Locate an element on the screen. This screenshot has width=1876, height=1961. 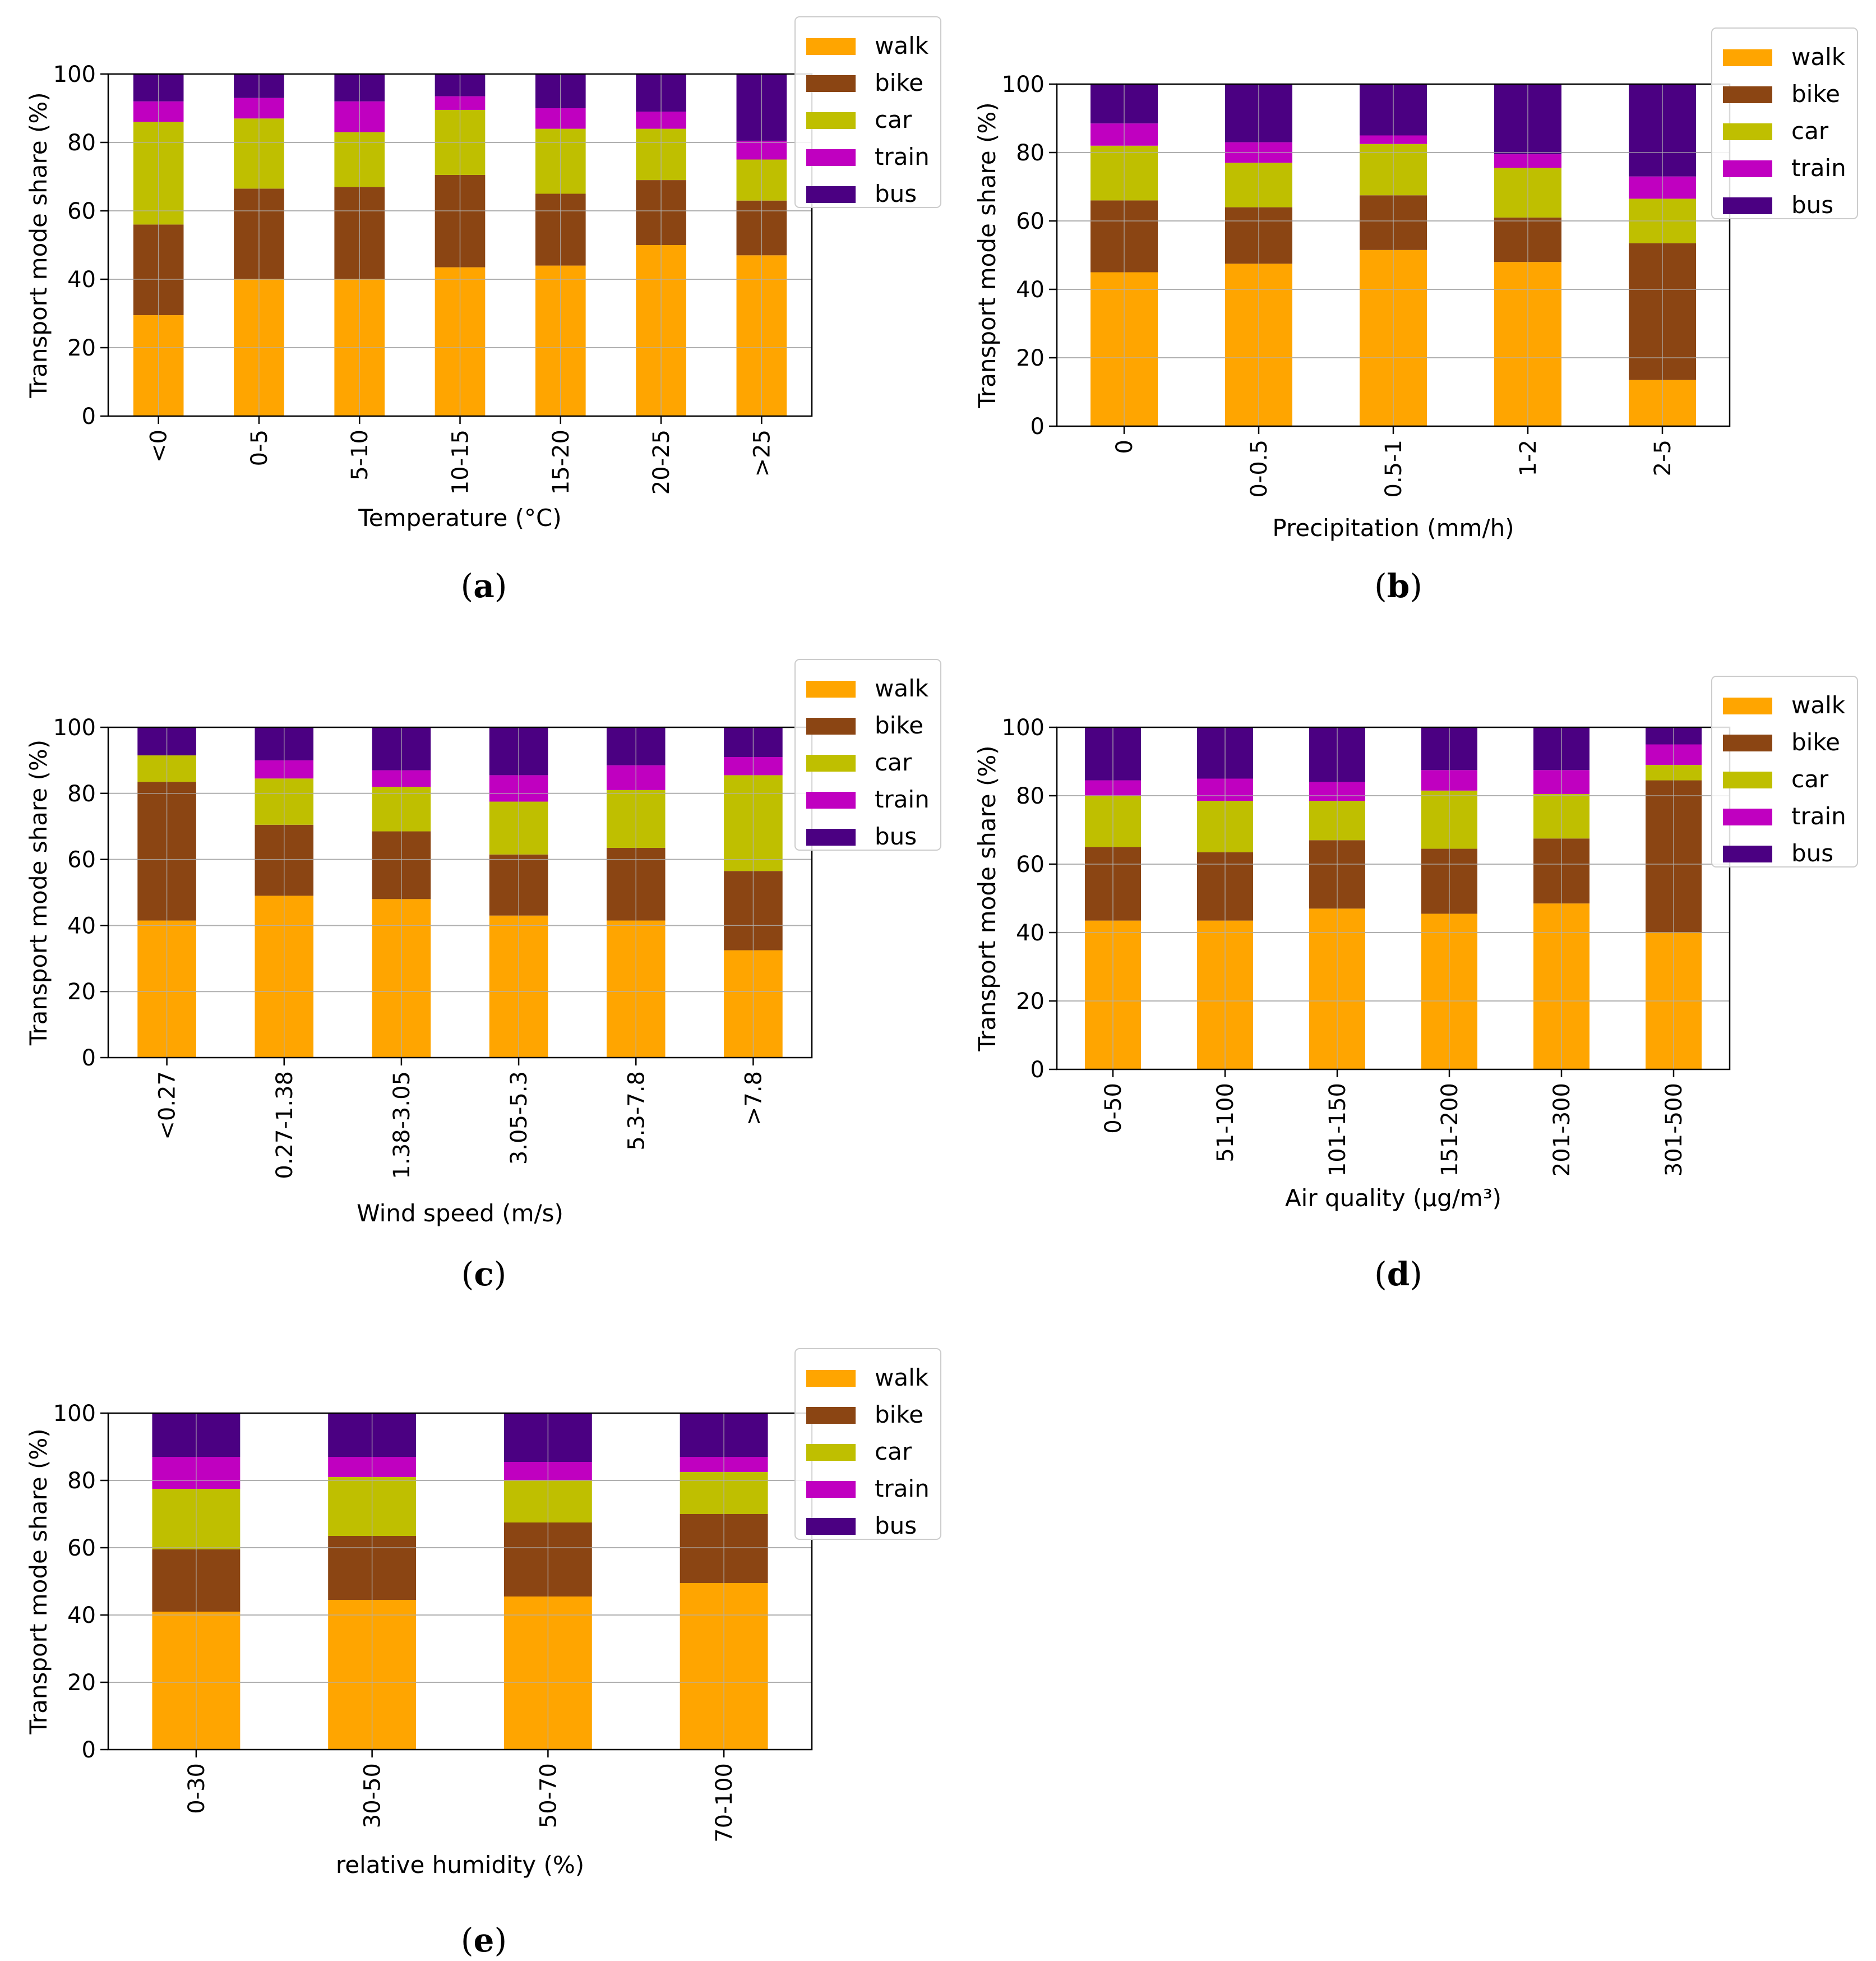
x-tick-label: 151-200 is located at coordinates (1450, 1129).